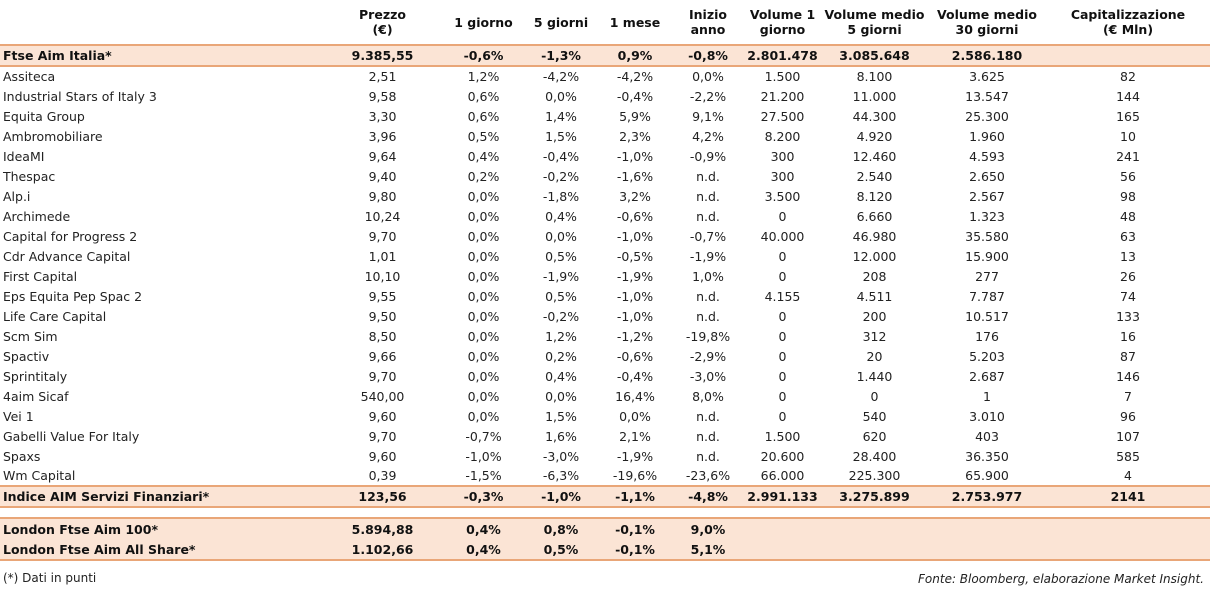  What do you see at coordinates (1128, 416) in the screenshot?
I see `cell-value: 96` at bounding box center [1128, 416].